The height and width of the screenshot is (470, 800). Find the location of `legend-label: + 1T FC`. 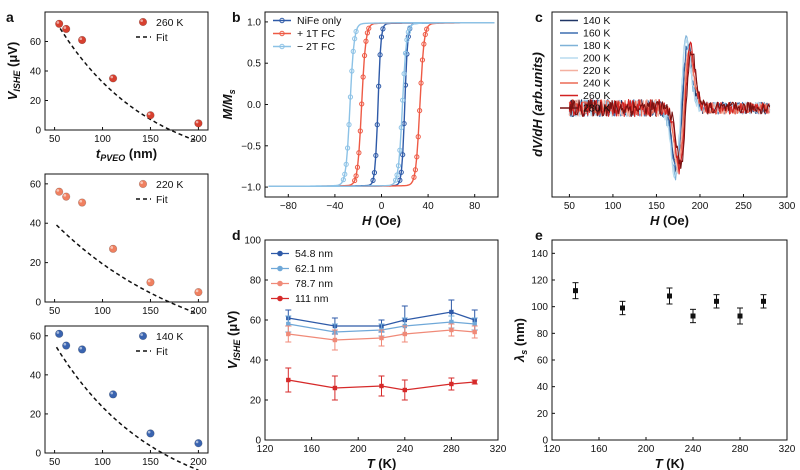

legend-label: + 1T FC is located at coordinates (316, 34).